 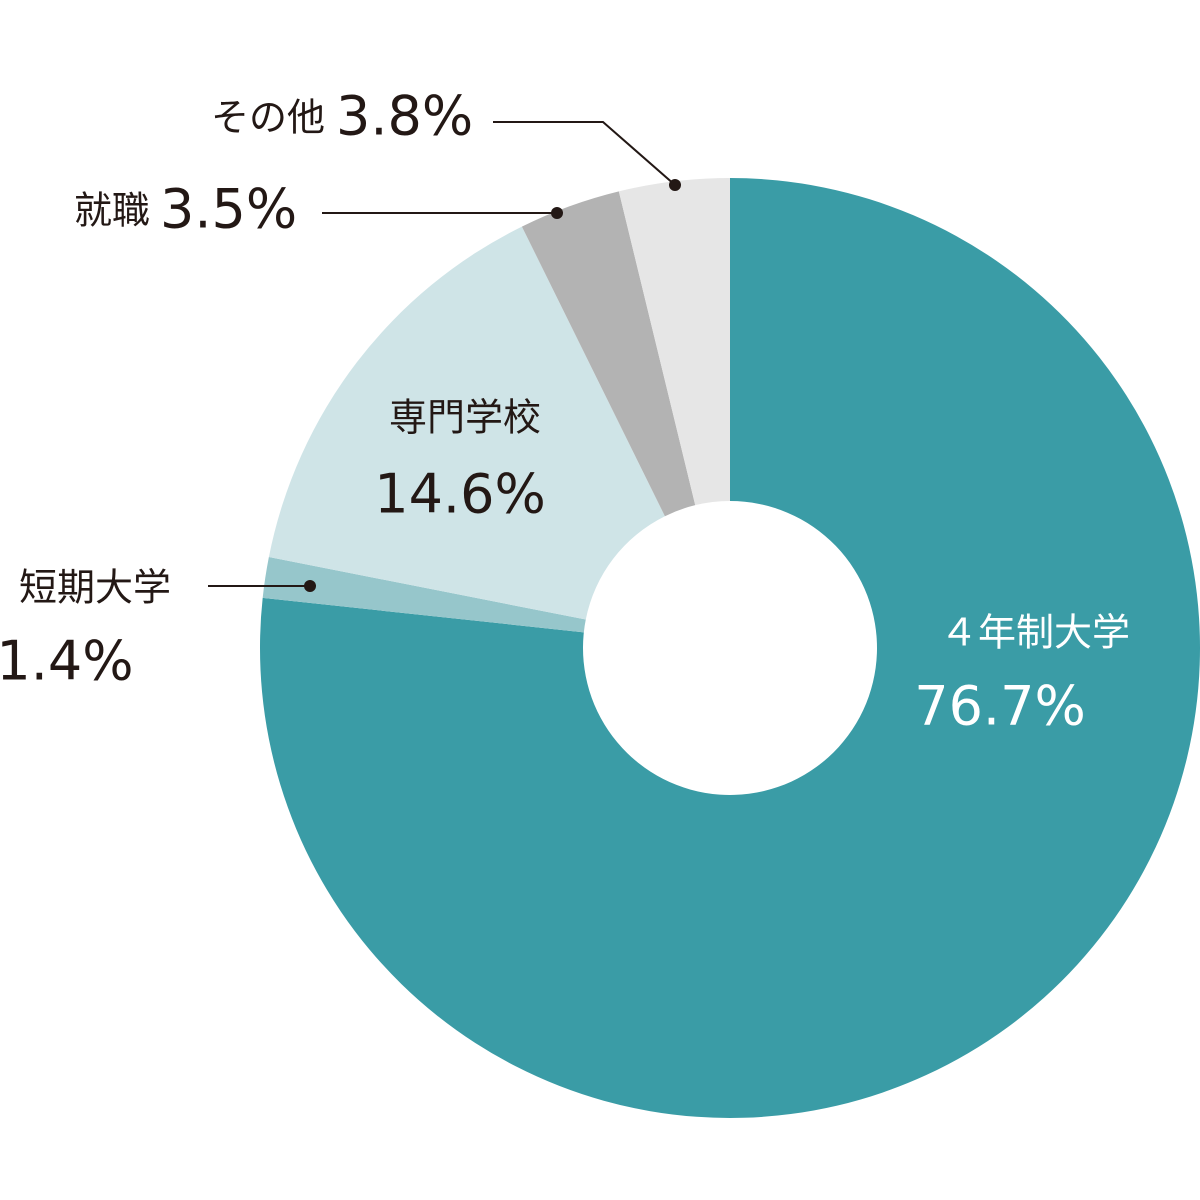 What do you see at coordinates (1035, 633) in the screenshot?
I see `category-label: ４年制大学` at bounding box center [1035, 633].